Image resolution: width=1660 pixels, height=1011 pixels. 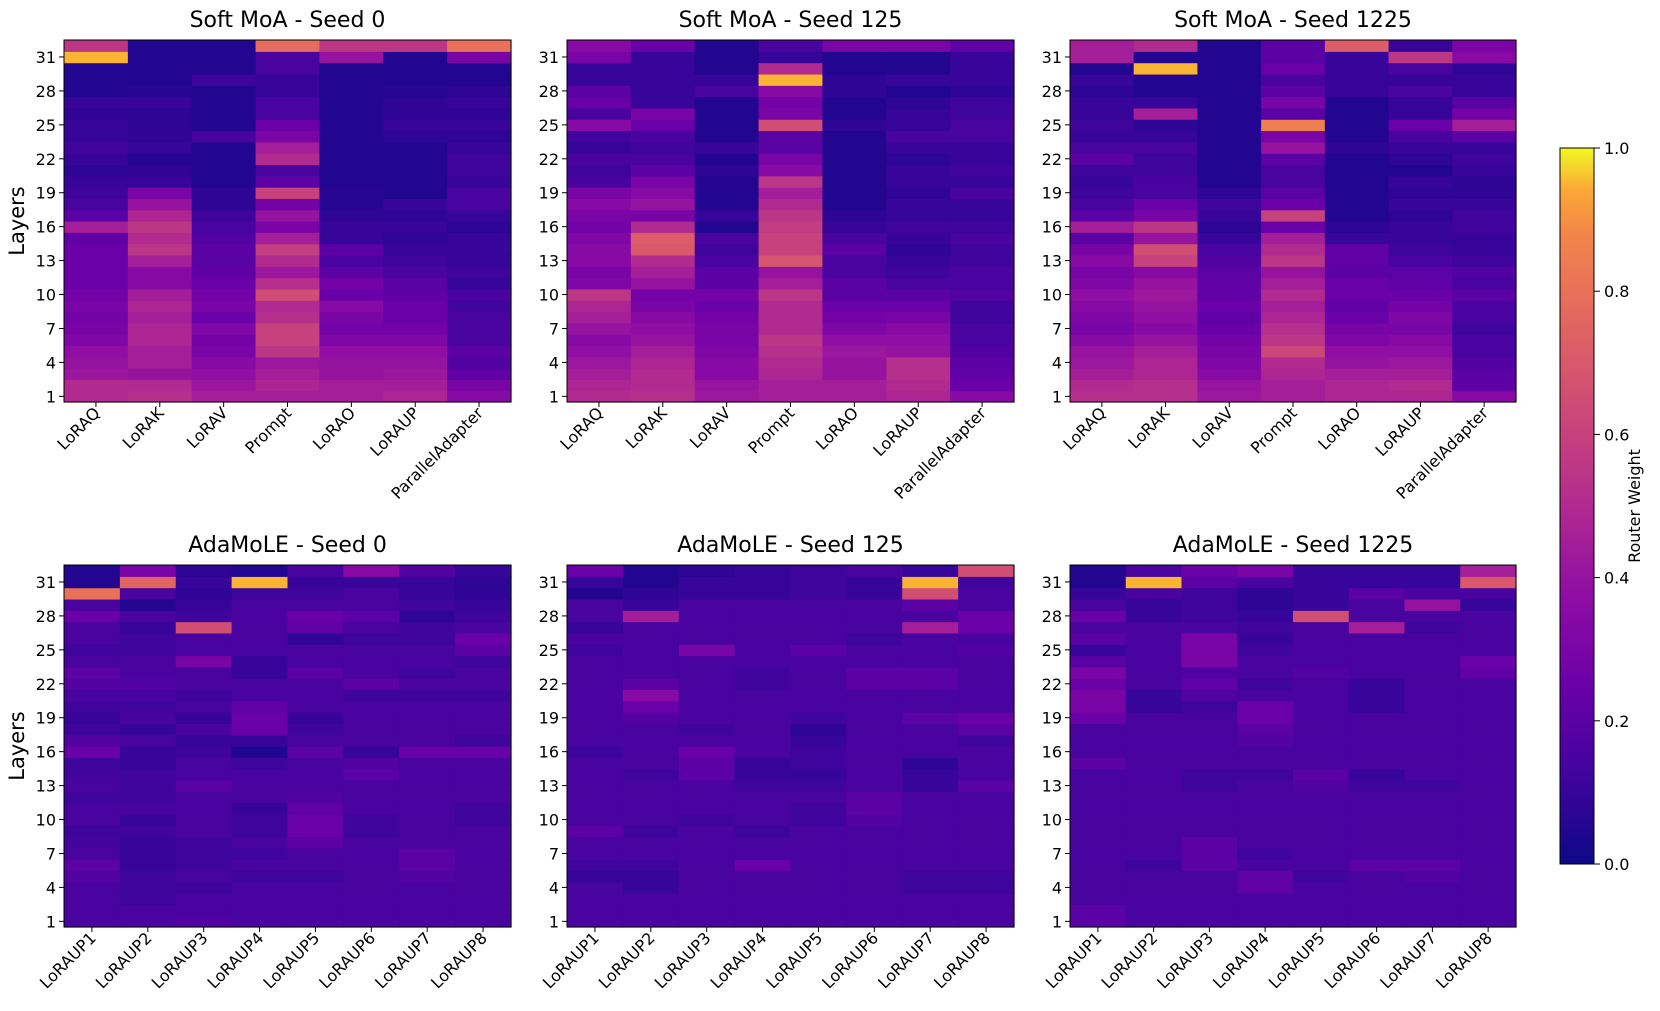 What do you see at coordinates (554, 362) in the screenshot?
I see `y-tick-label: 4` at bounding box center [554, 362].